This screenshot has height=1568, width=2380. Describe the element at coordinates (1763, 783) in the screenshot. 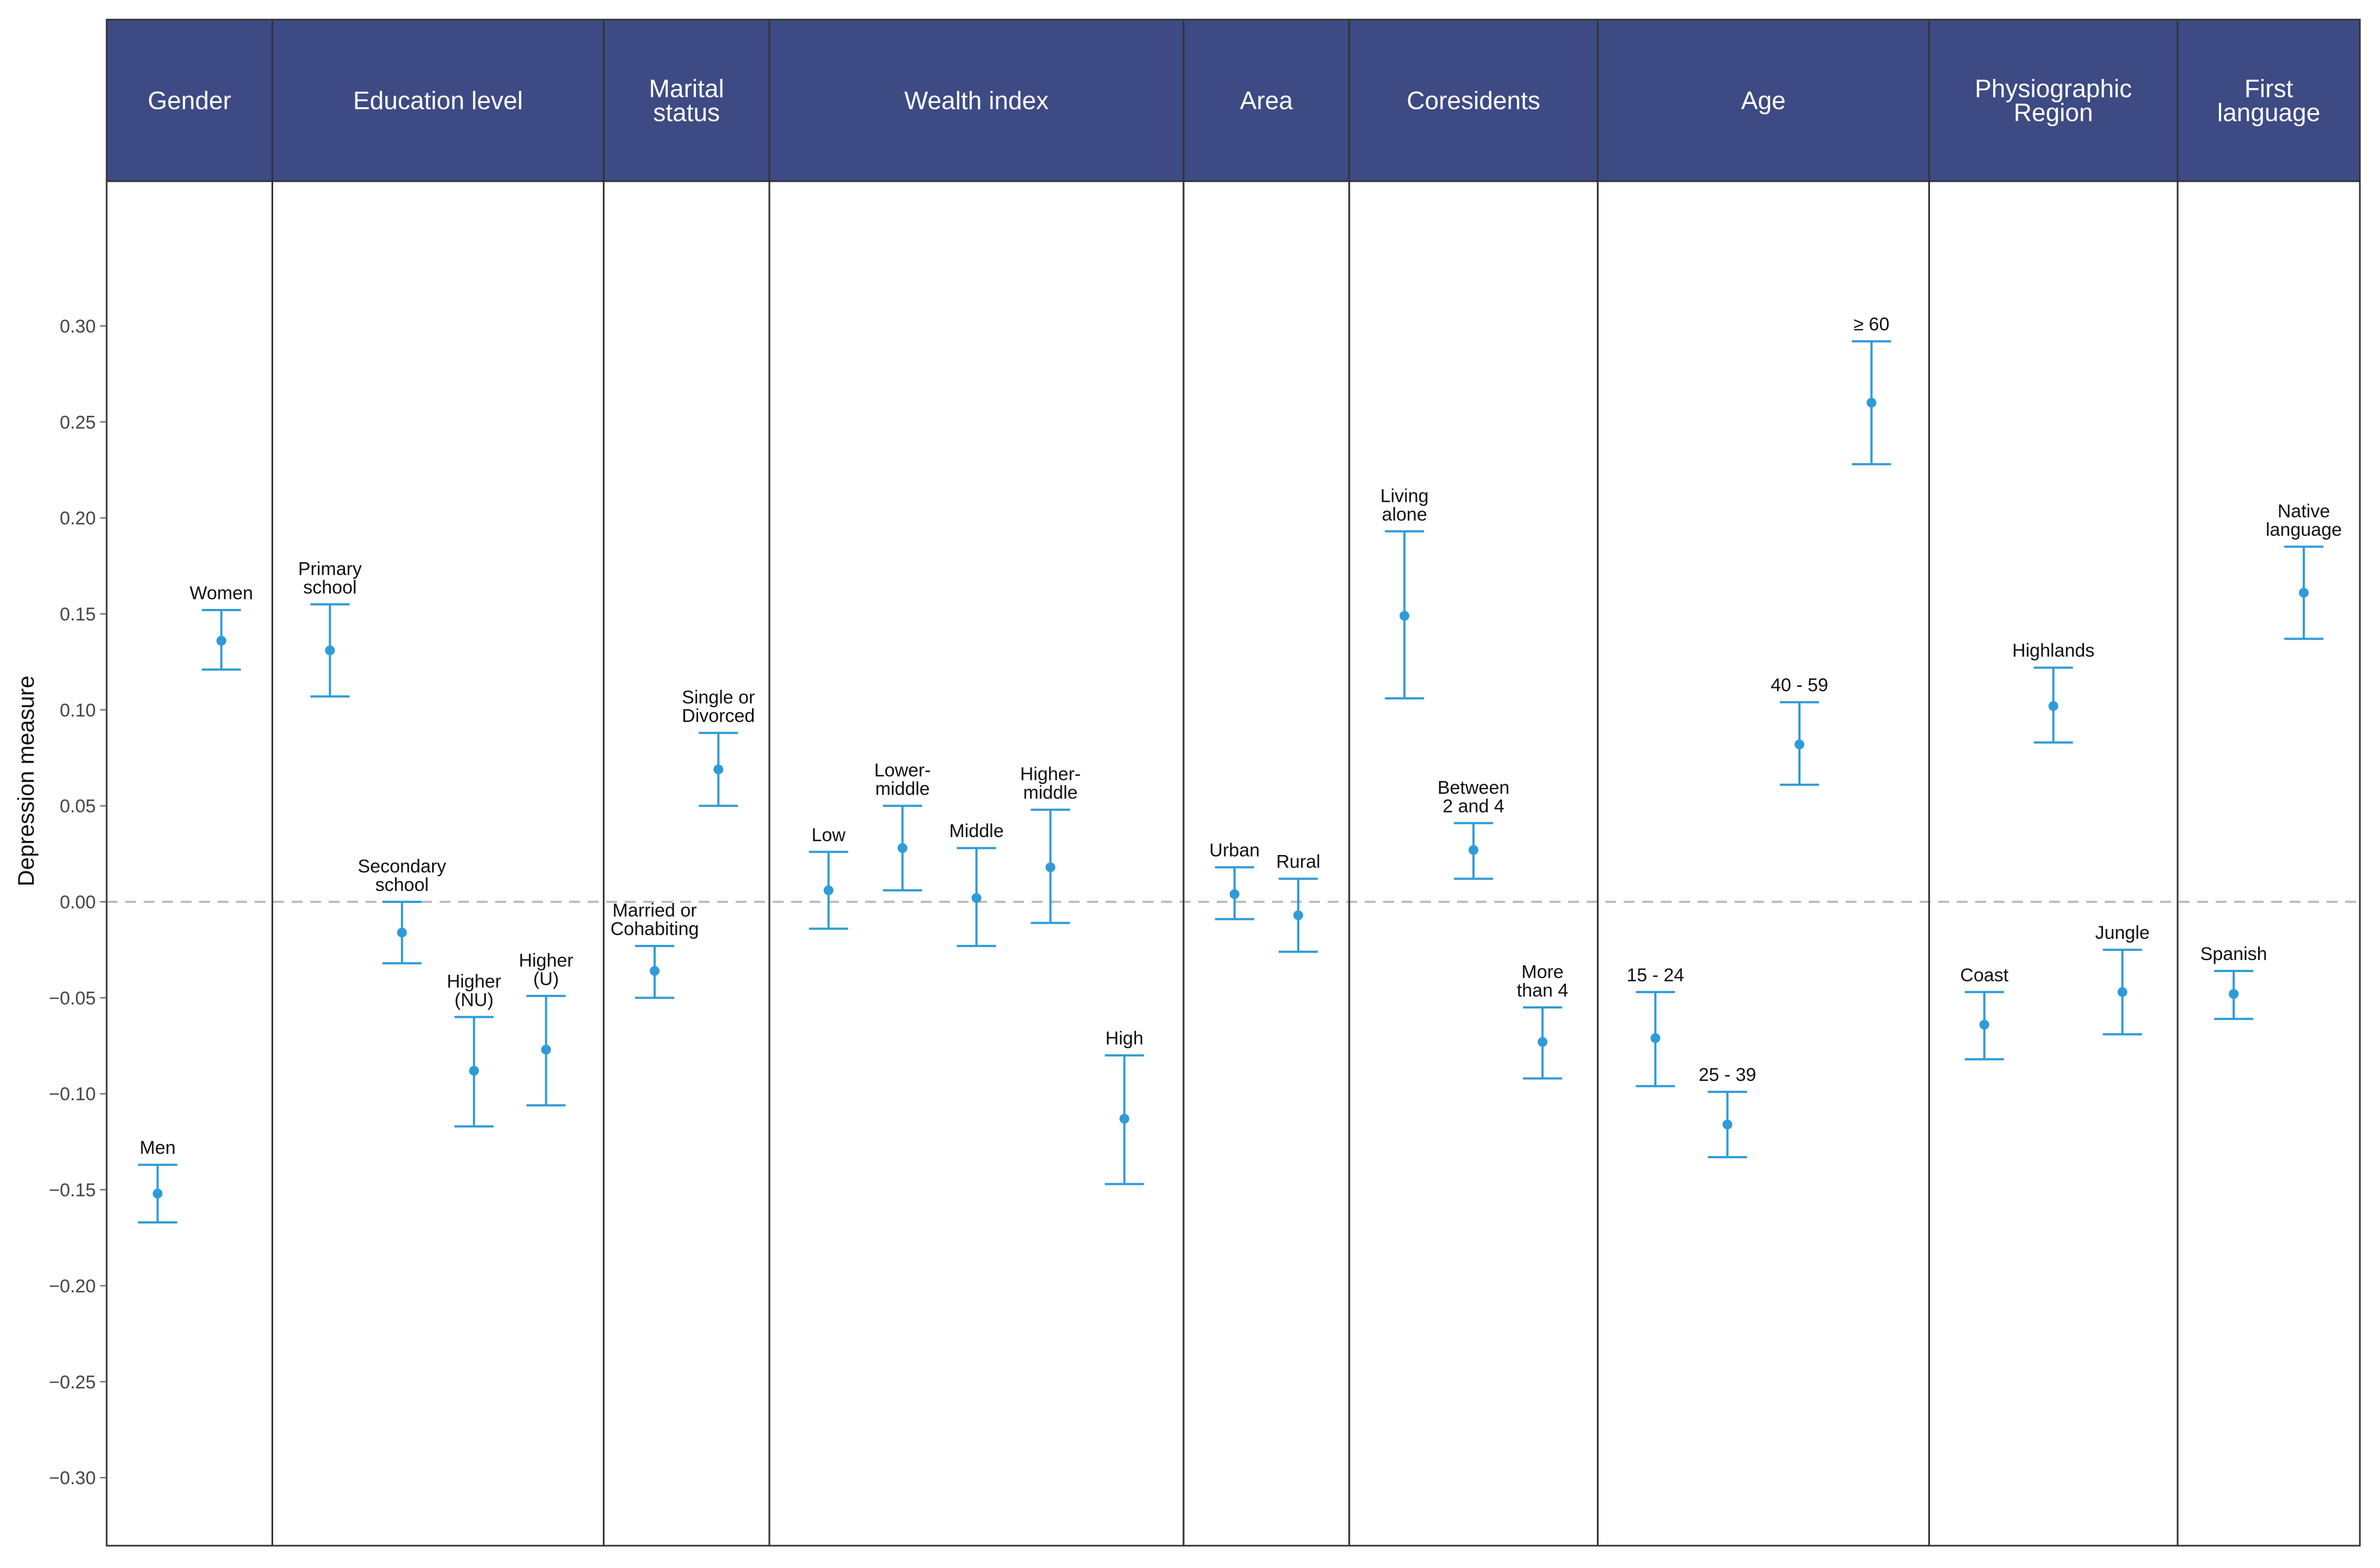

I see `facet-panel: Age` at that location.